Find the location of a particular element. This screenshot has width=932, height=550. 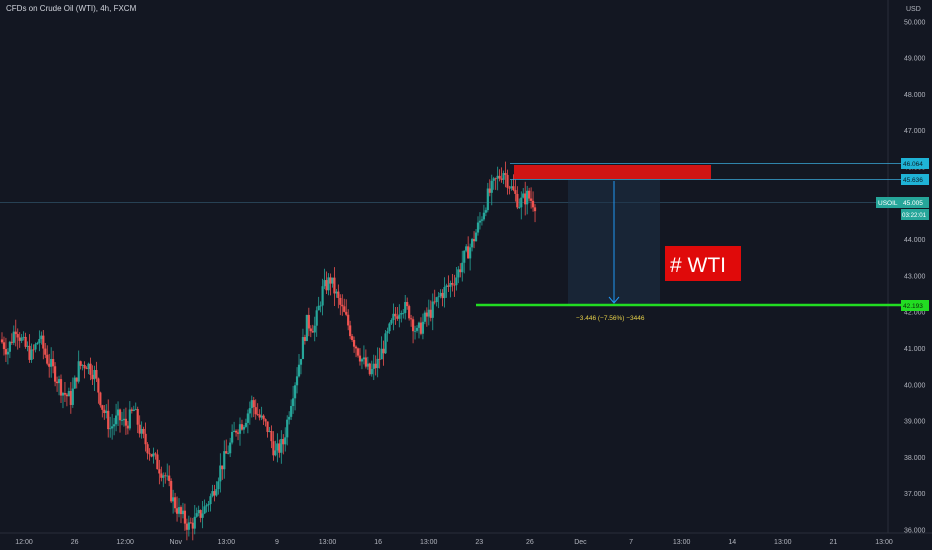

currency-label: USD is located at coordinates (913, 9).